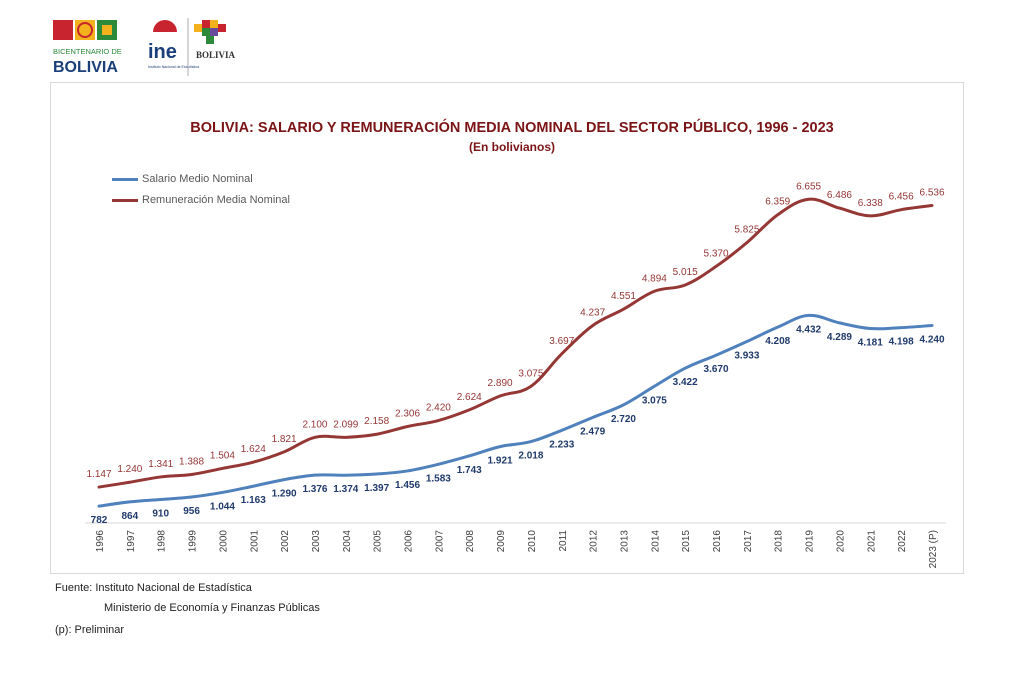 Image resolution: width=1024 pixels, height=677 pixels. What do you see at coordinates (253, 500) in the screenshot?
I see `data-label-salario: 1.163` at bounding box center [253, 500].